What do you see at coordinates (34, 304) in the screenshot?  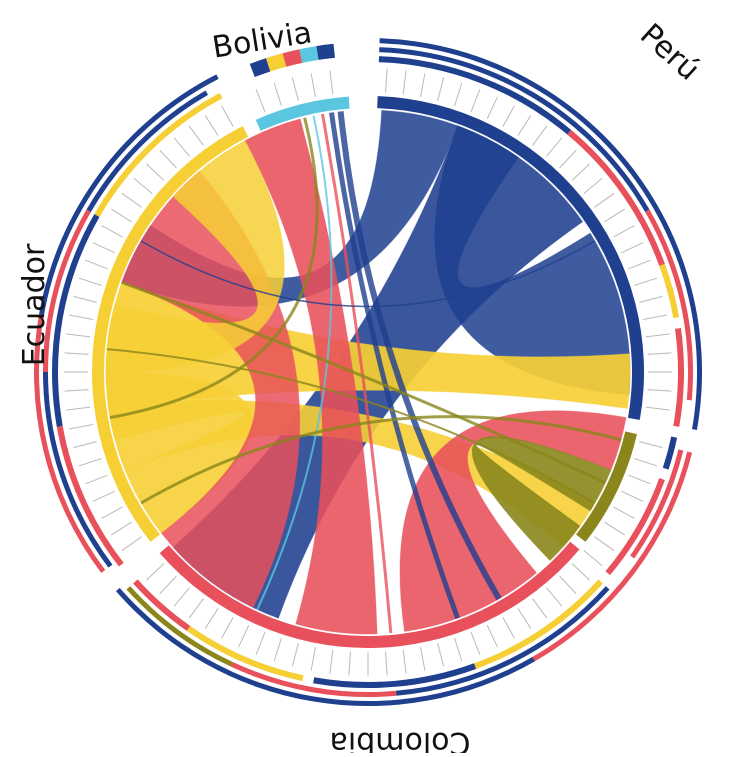 I see `label-ecuador: Ecuador` at bounding box center [34, 304].